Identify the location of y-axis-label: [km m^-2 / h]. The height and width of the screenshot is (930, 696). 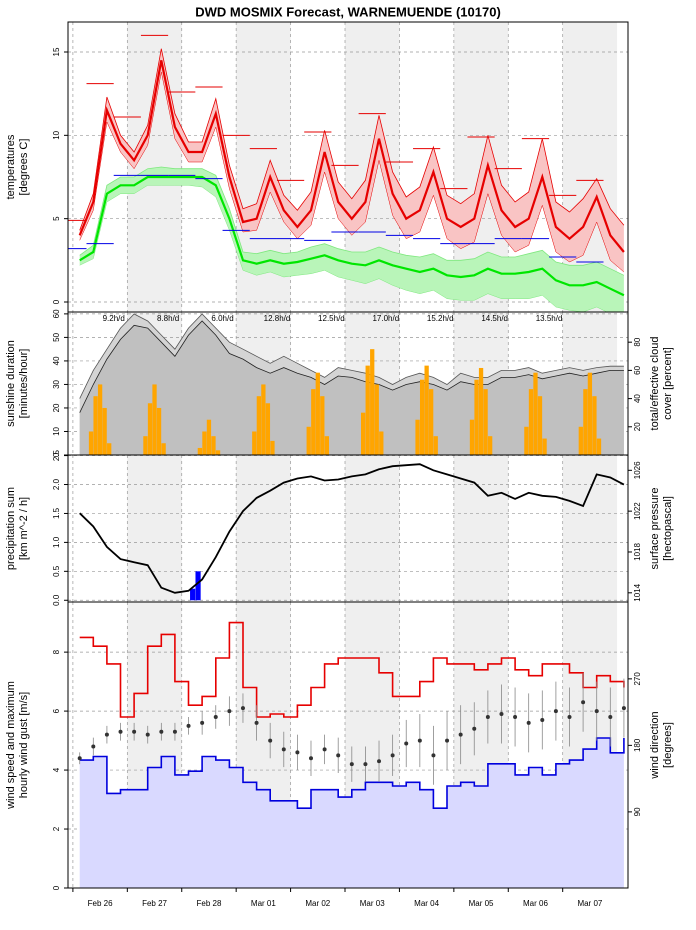
(24, 528).